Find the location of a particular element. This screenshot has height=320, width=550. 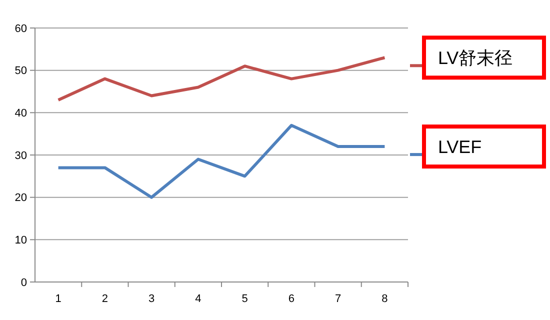

y-tick-label: 20 is located at coordinates (20, 198).